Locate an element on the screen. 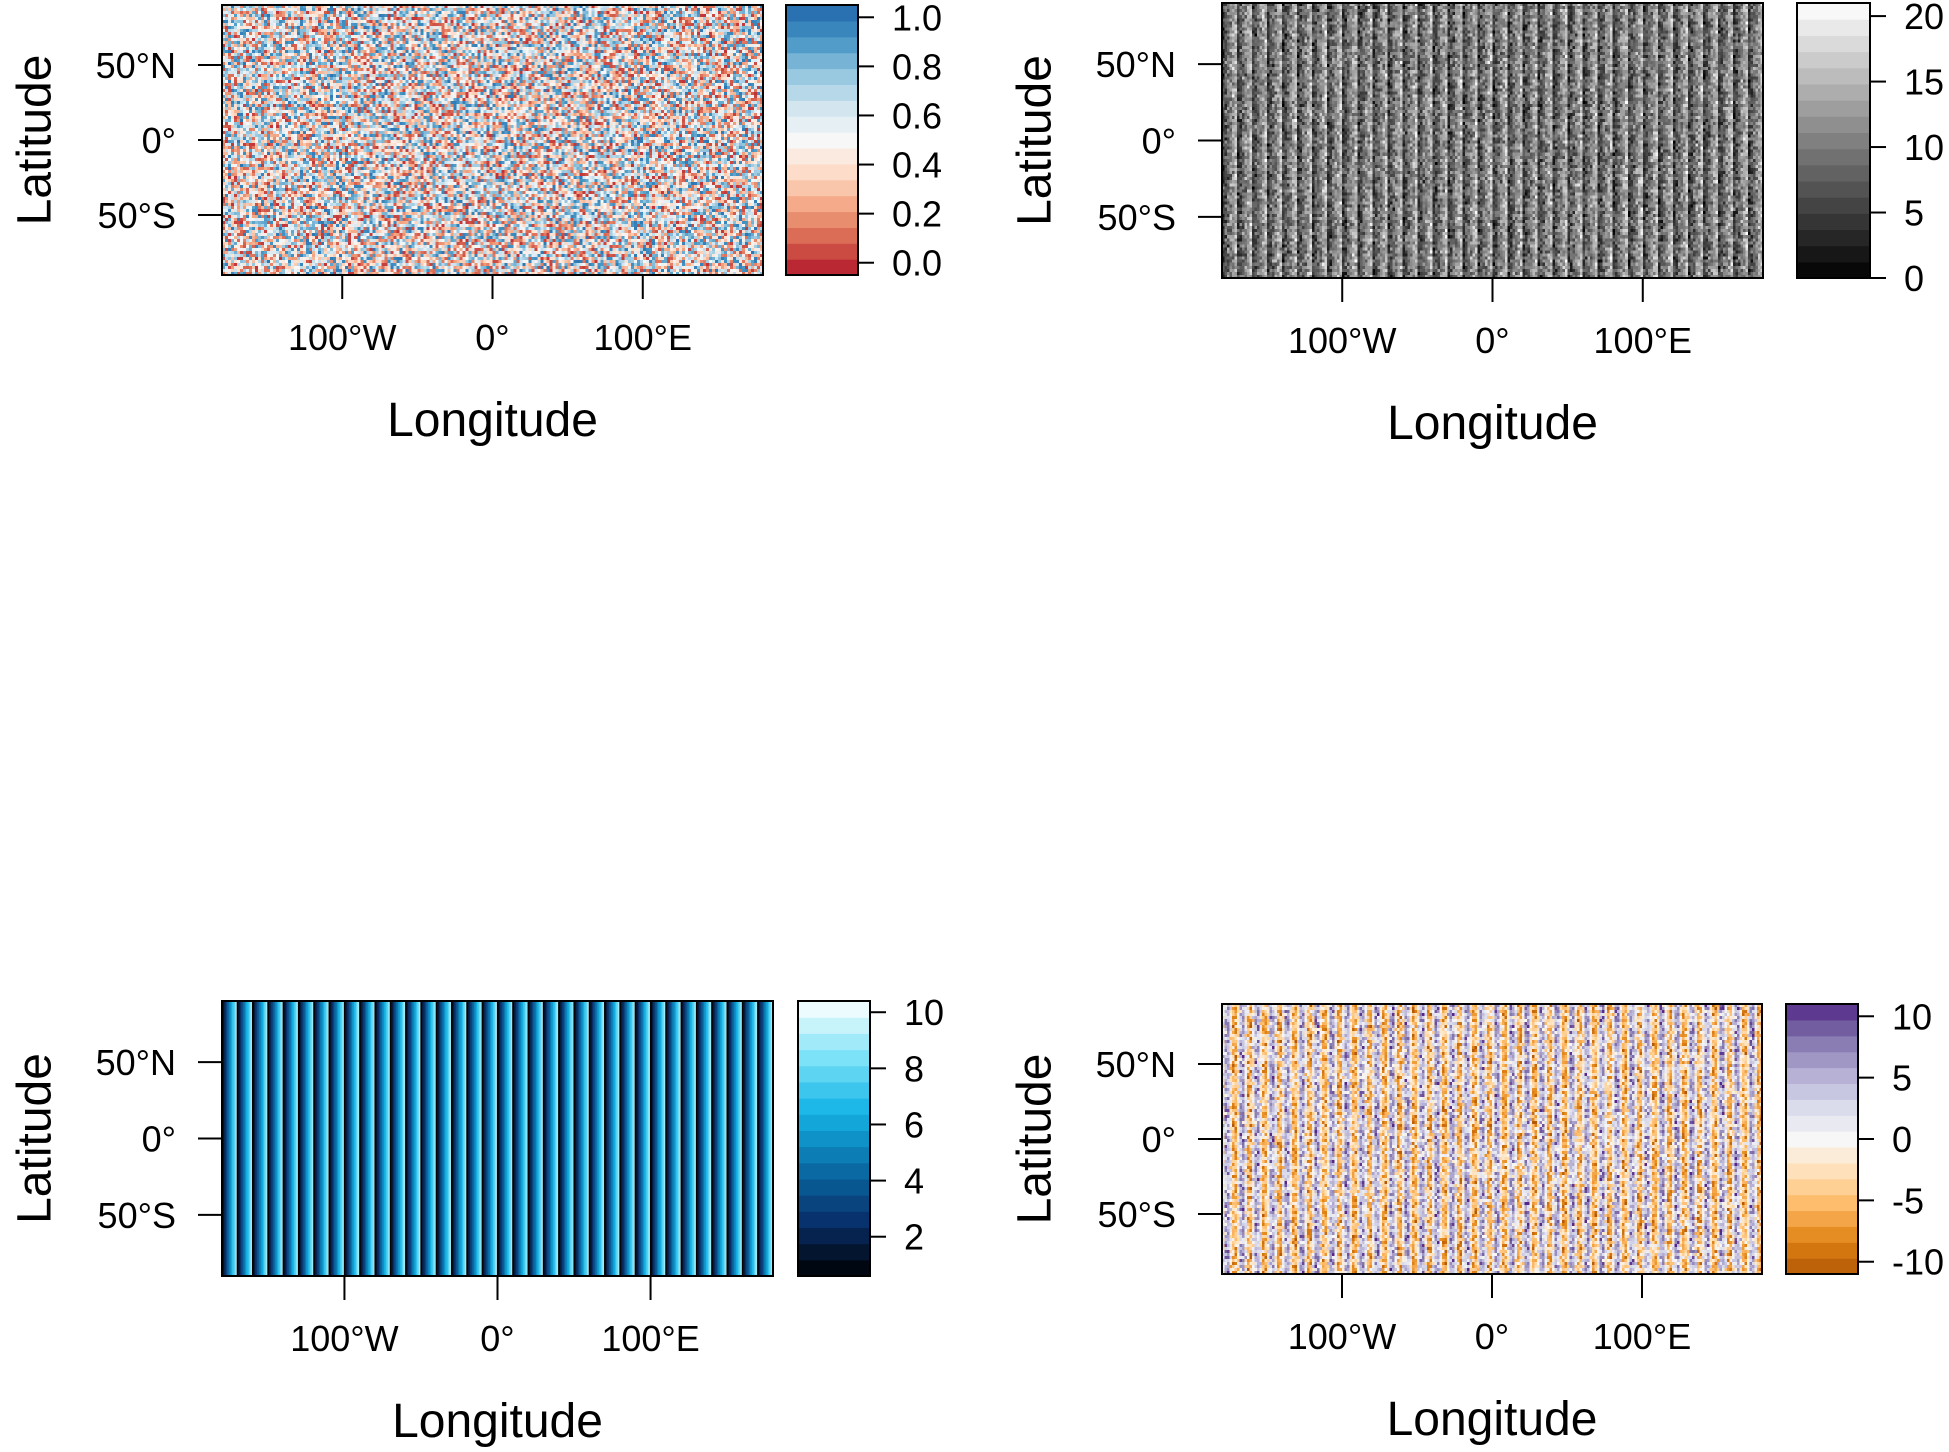 The height and width of the screenshot is (1452, 1949). colorbar-tick-label: 0.0 is located at coordinates (917, 263).